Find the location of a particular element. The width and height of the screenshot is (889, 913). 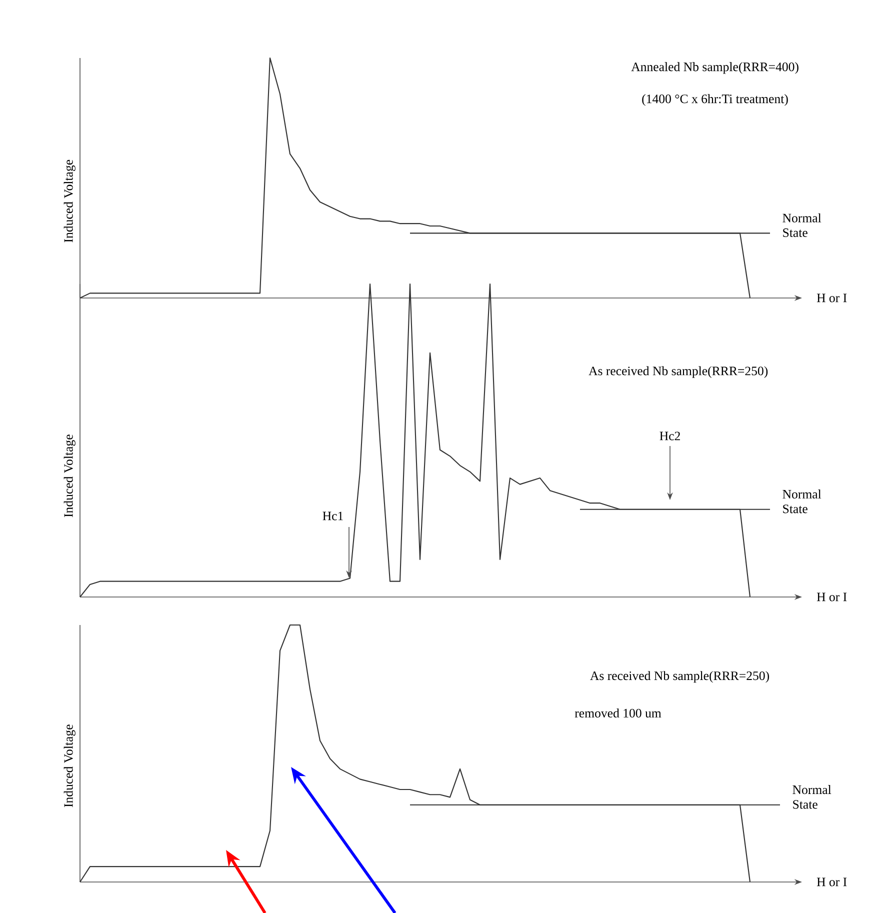

text: (1400 °C x 6hr:Ti treatment) is located at coordinates (715, 100).